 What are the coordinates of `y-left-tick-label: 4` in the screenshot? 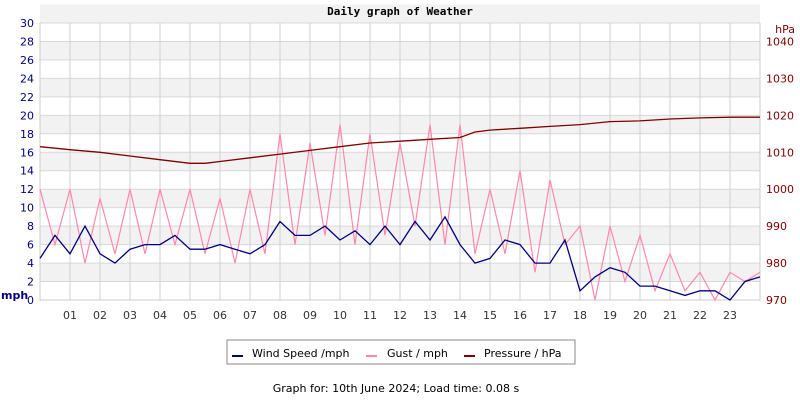 It's located at (30, 263).